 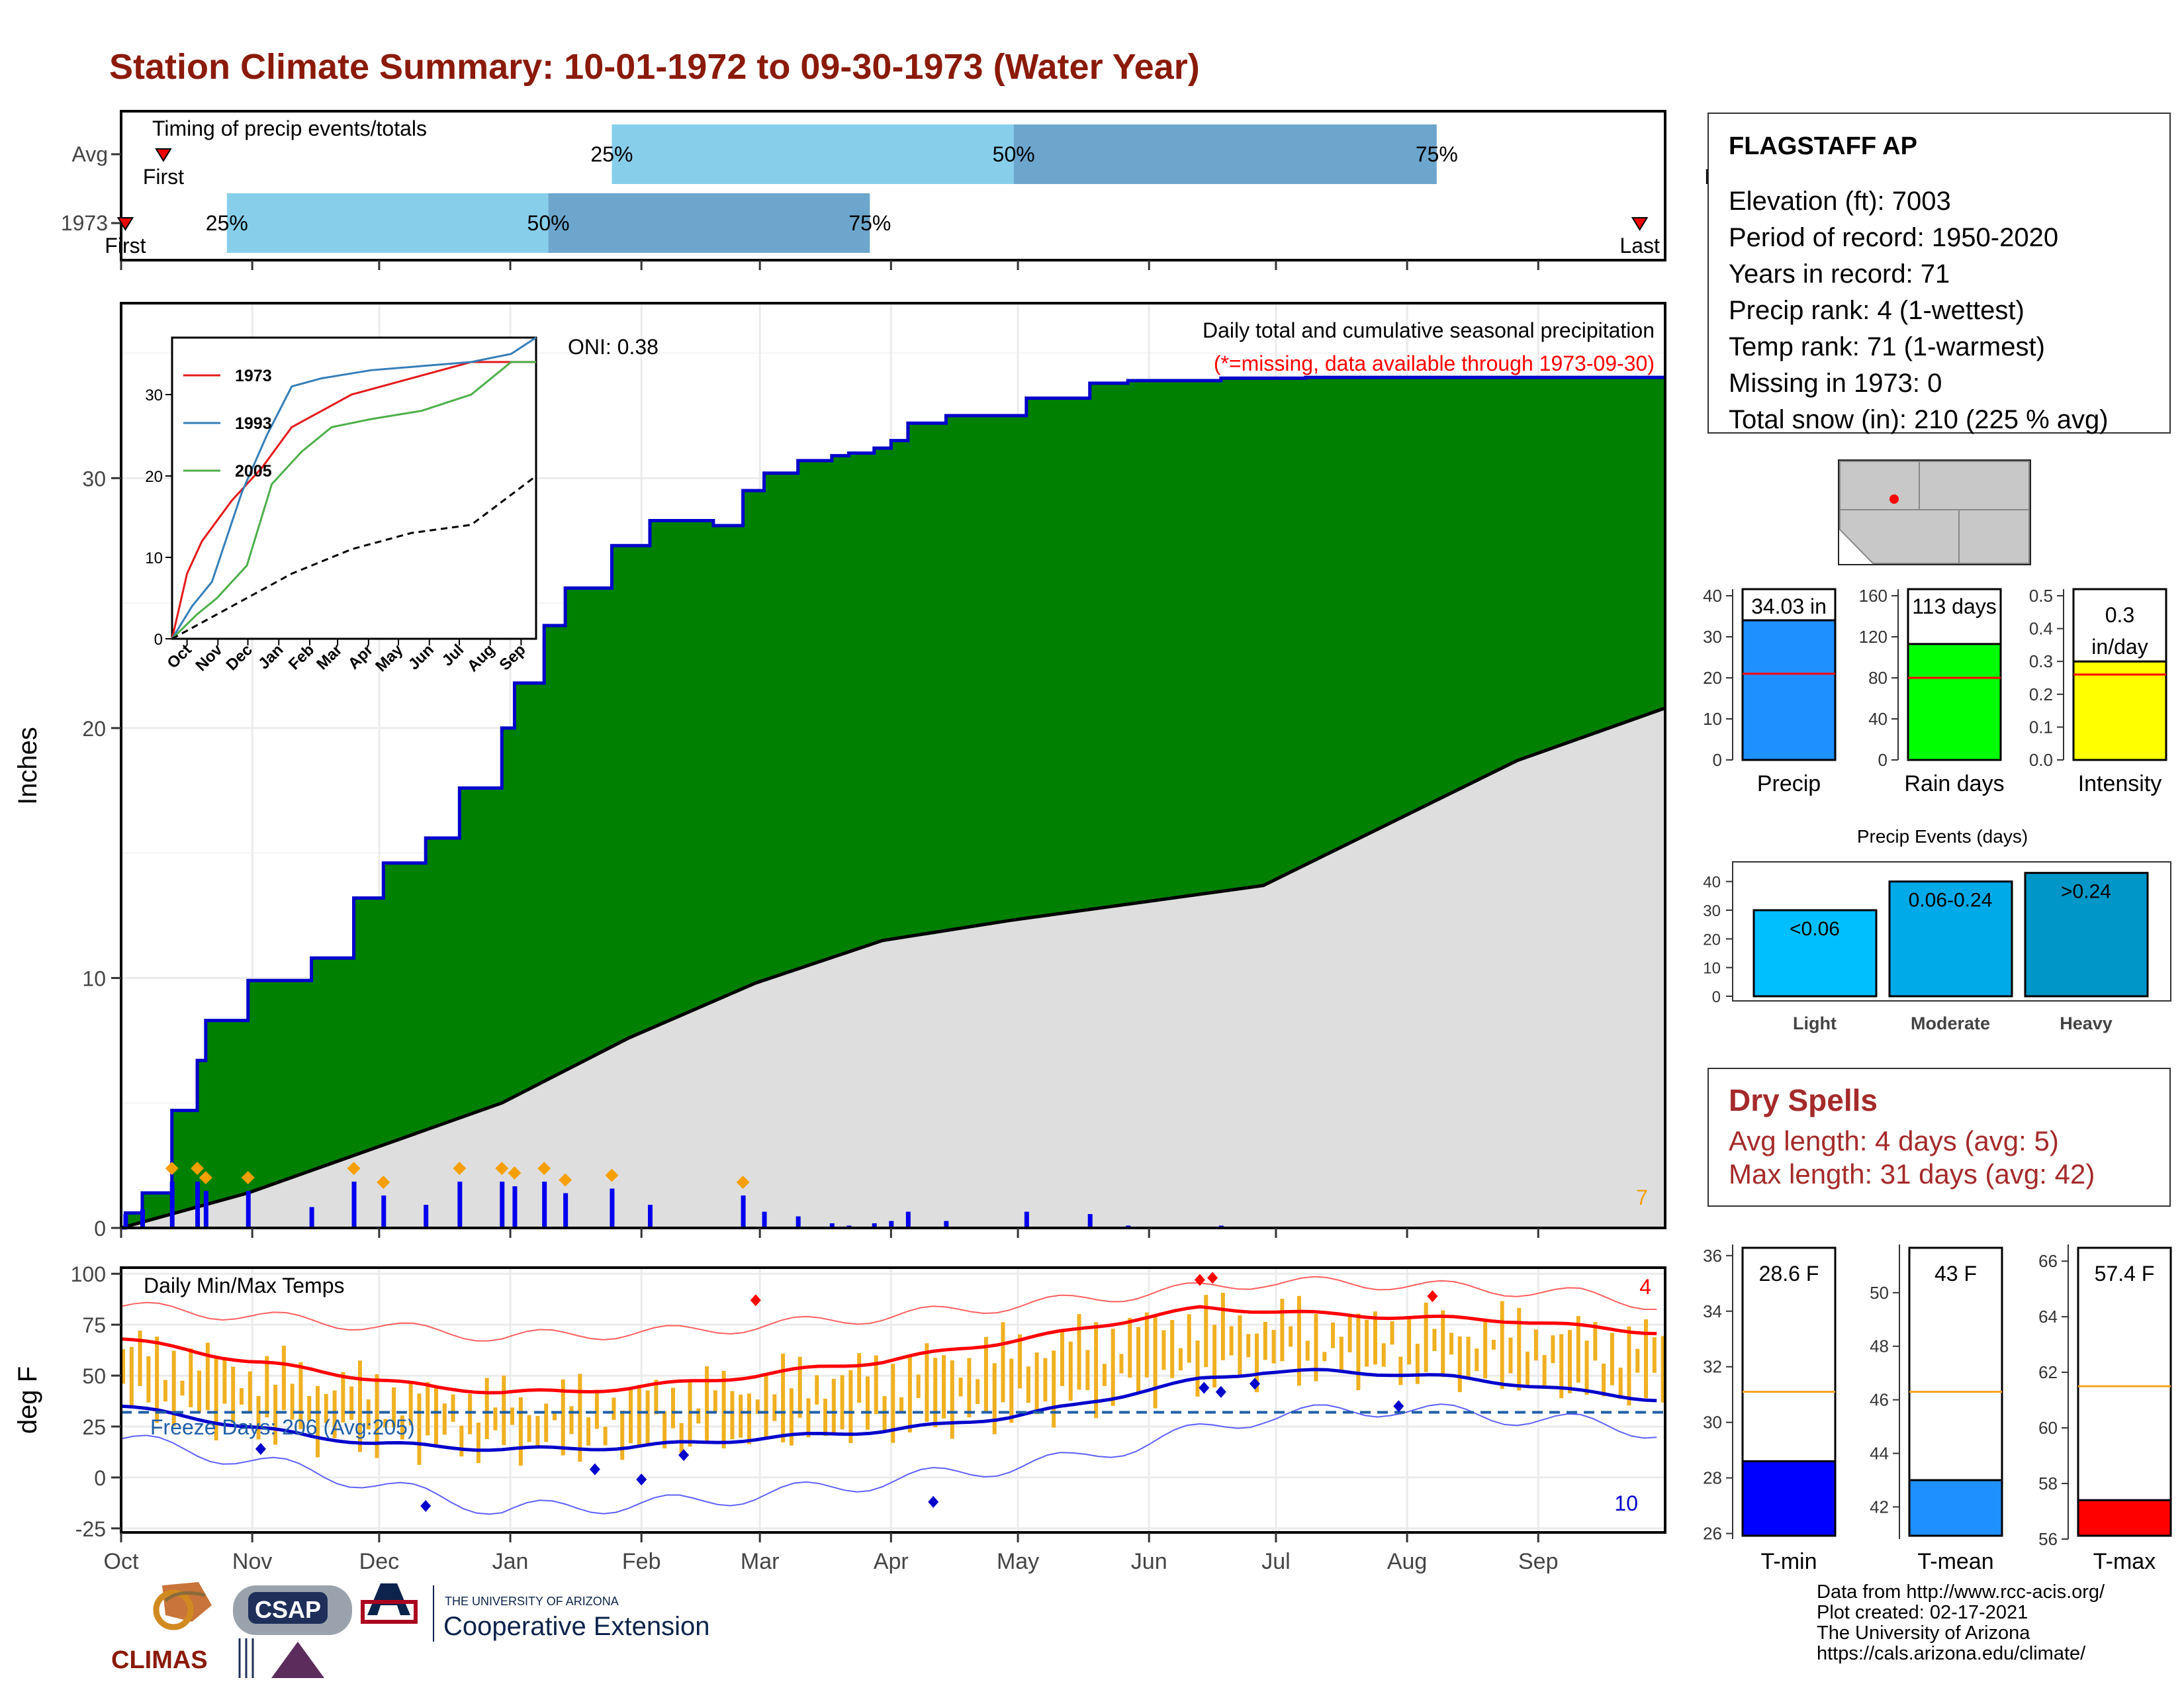 I want to click on inset-legend-label: 1993, so click(x=253, y=423).